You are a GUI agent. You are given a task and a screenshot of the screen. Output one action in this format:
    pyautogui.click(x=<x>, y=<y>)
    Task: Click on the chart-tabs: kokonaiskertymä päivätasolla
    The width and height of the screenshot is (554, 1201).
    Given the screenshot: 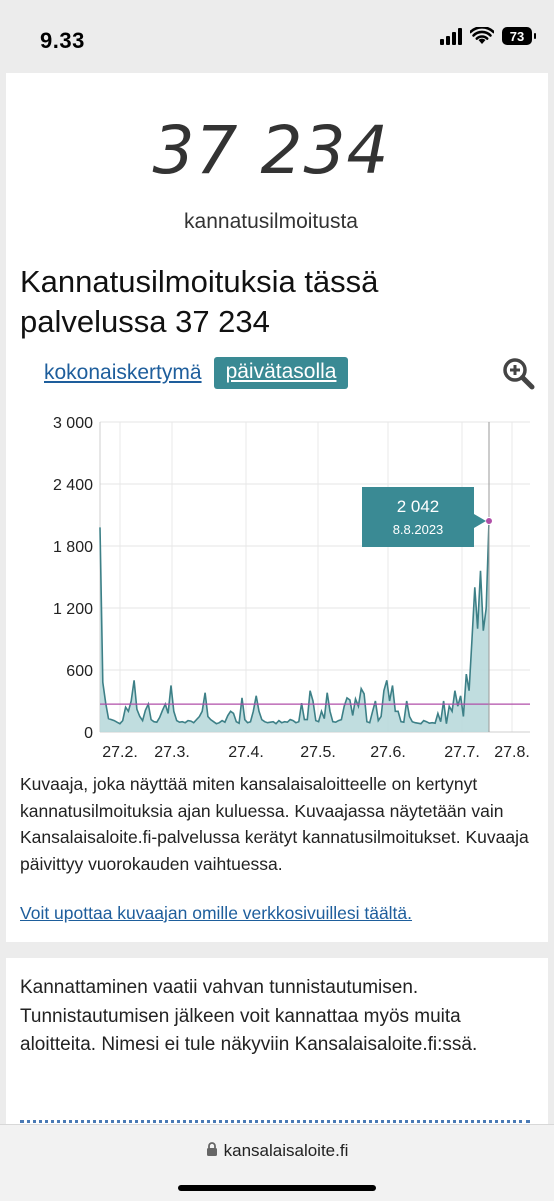 What is the action you would take?
    pyautogui.click(x=196, y=373)
    